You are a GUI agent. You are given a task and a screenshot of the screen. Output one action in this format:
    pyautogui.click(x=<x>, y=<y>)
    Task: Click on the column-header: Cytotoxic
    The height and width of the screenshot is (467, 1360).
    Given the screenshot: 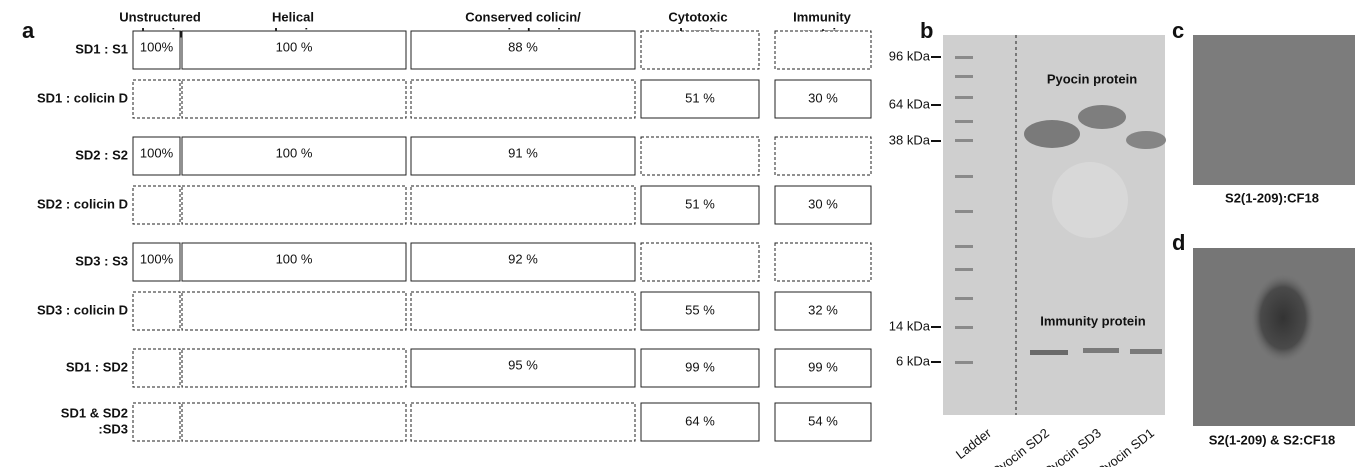 What is the action you would take?
    pyautogui.click(x=697, y=16)
    